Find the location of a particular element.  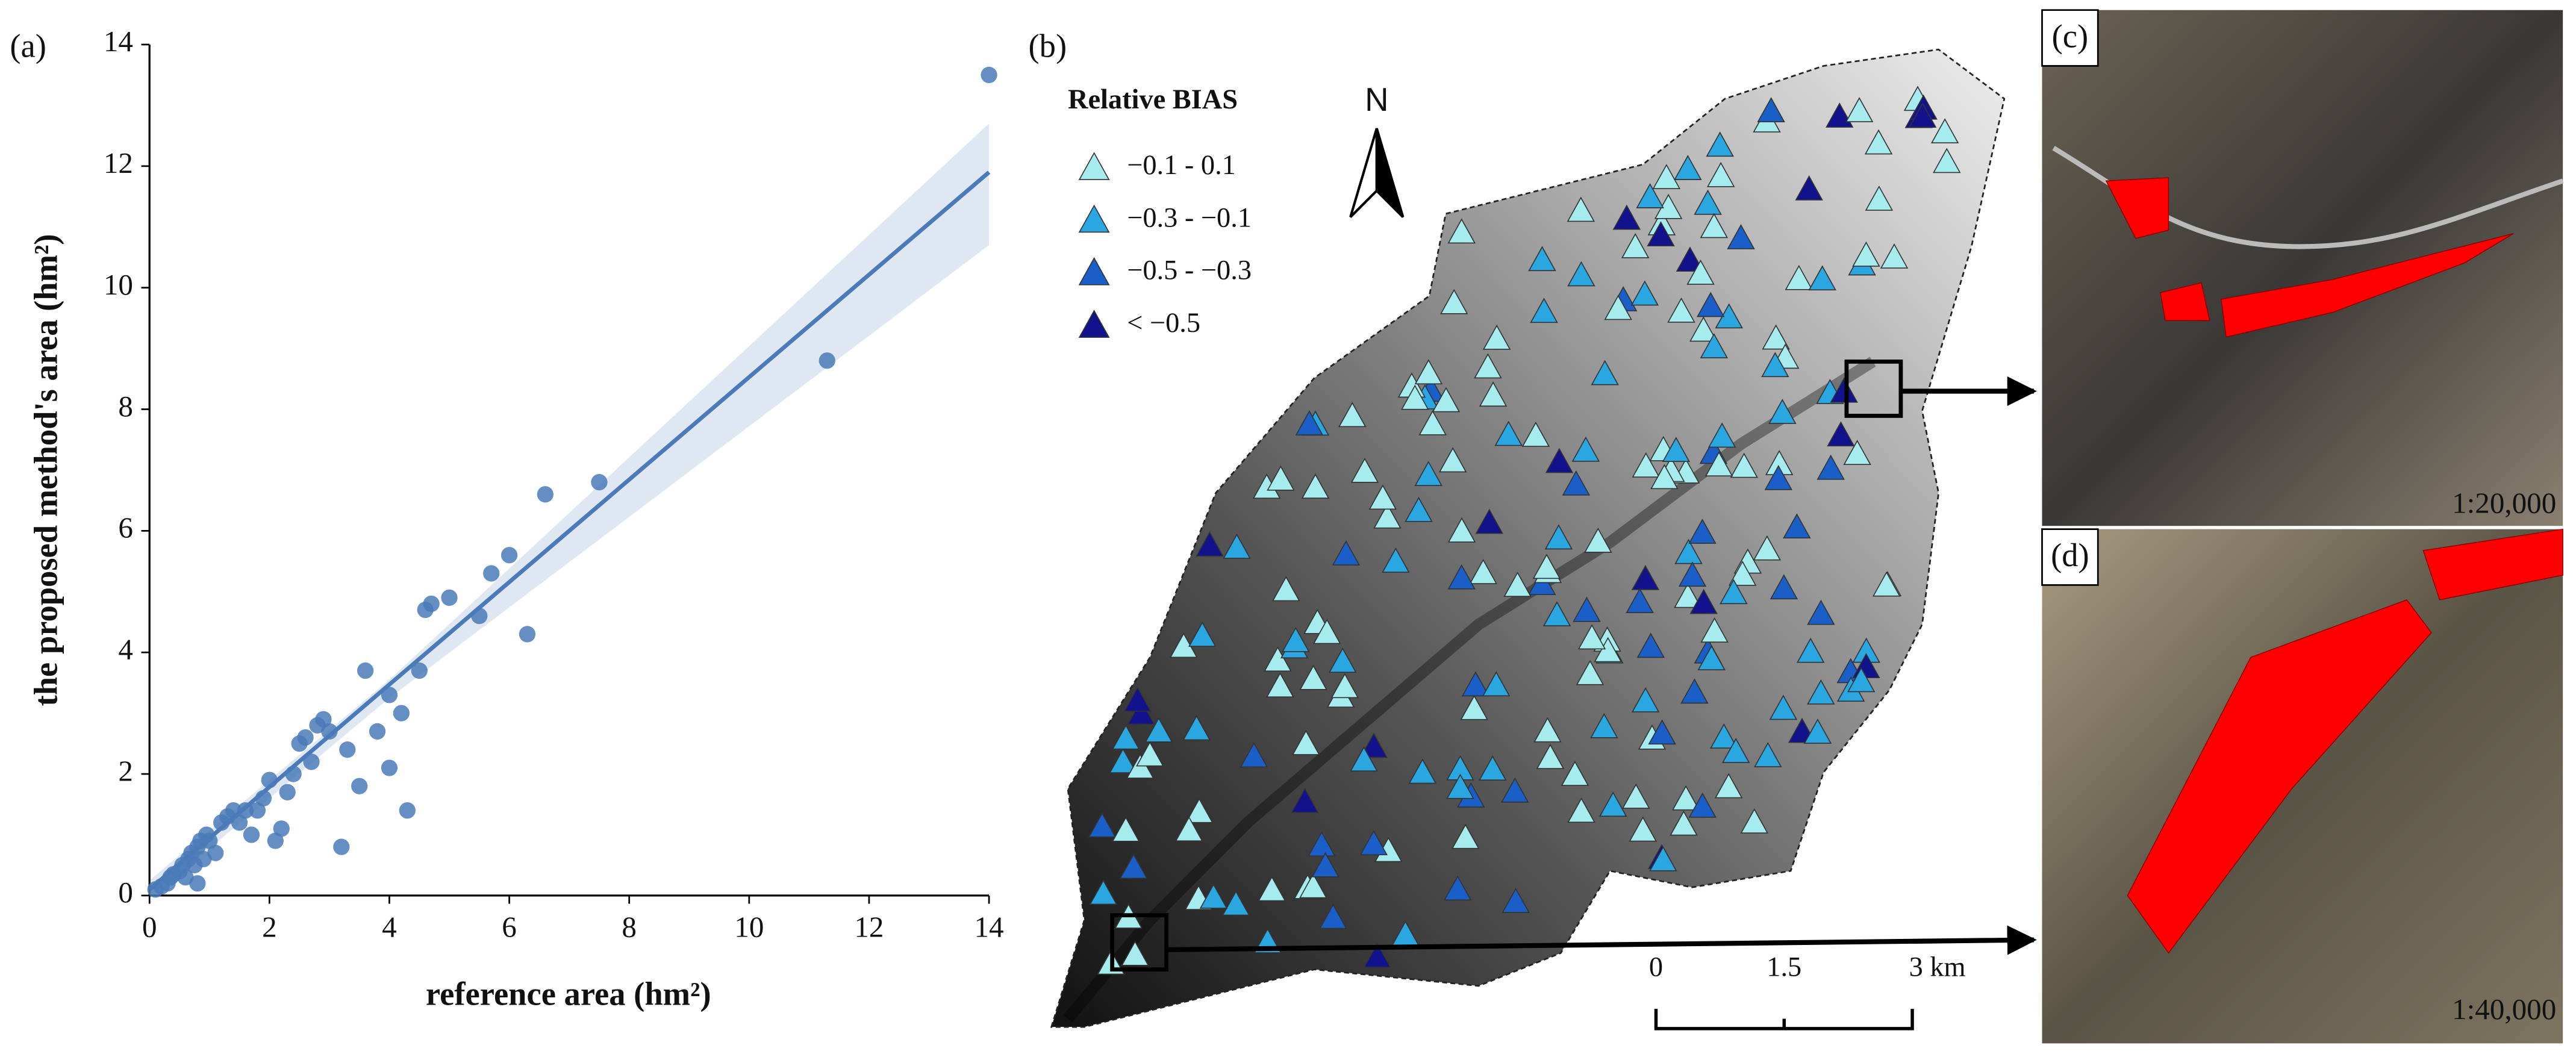

inset-box is located at coordinates (1139, 943).